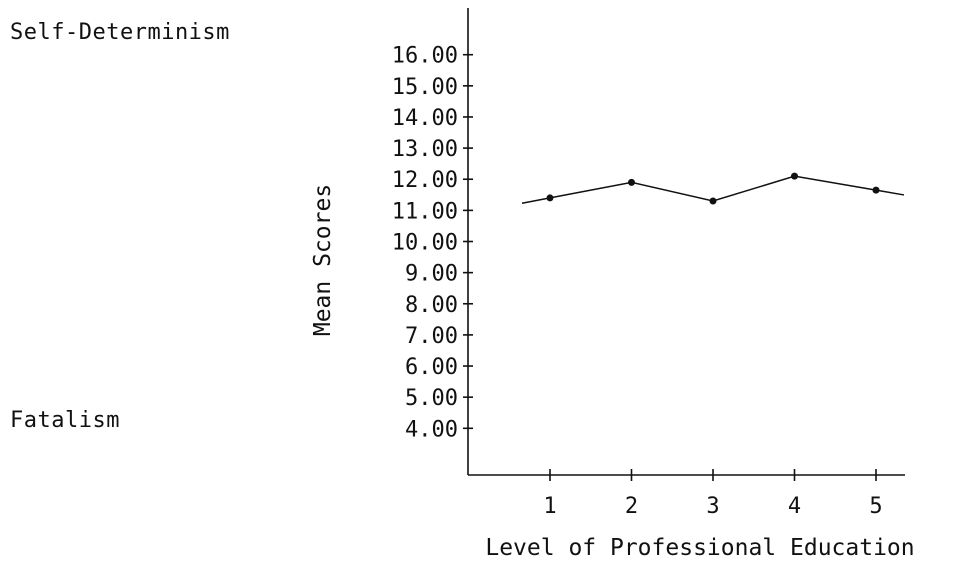 This screenshot has width=970, height=570. What do you see at coordinates (631, 506) in the screenshot?
I see `x-tick-label: 2` at bounding box center [631, 506].